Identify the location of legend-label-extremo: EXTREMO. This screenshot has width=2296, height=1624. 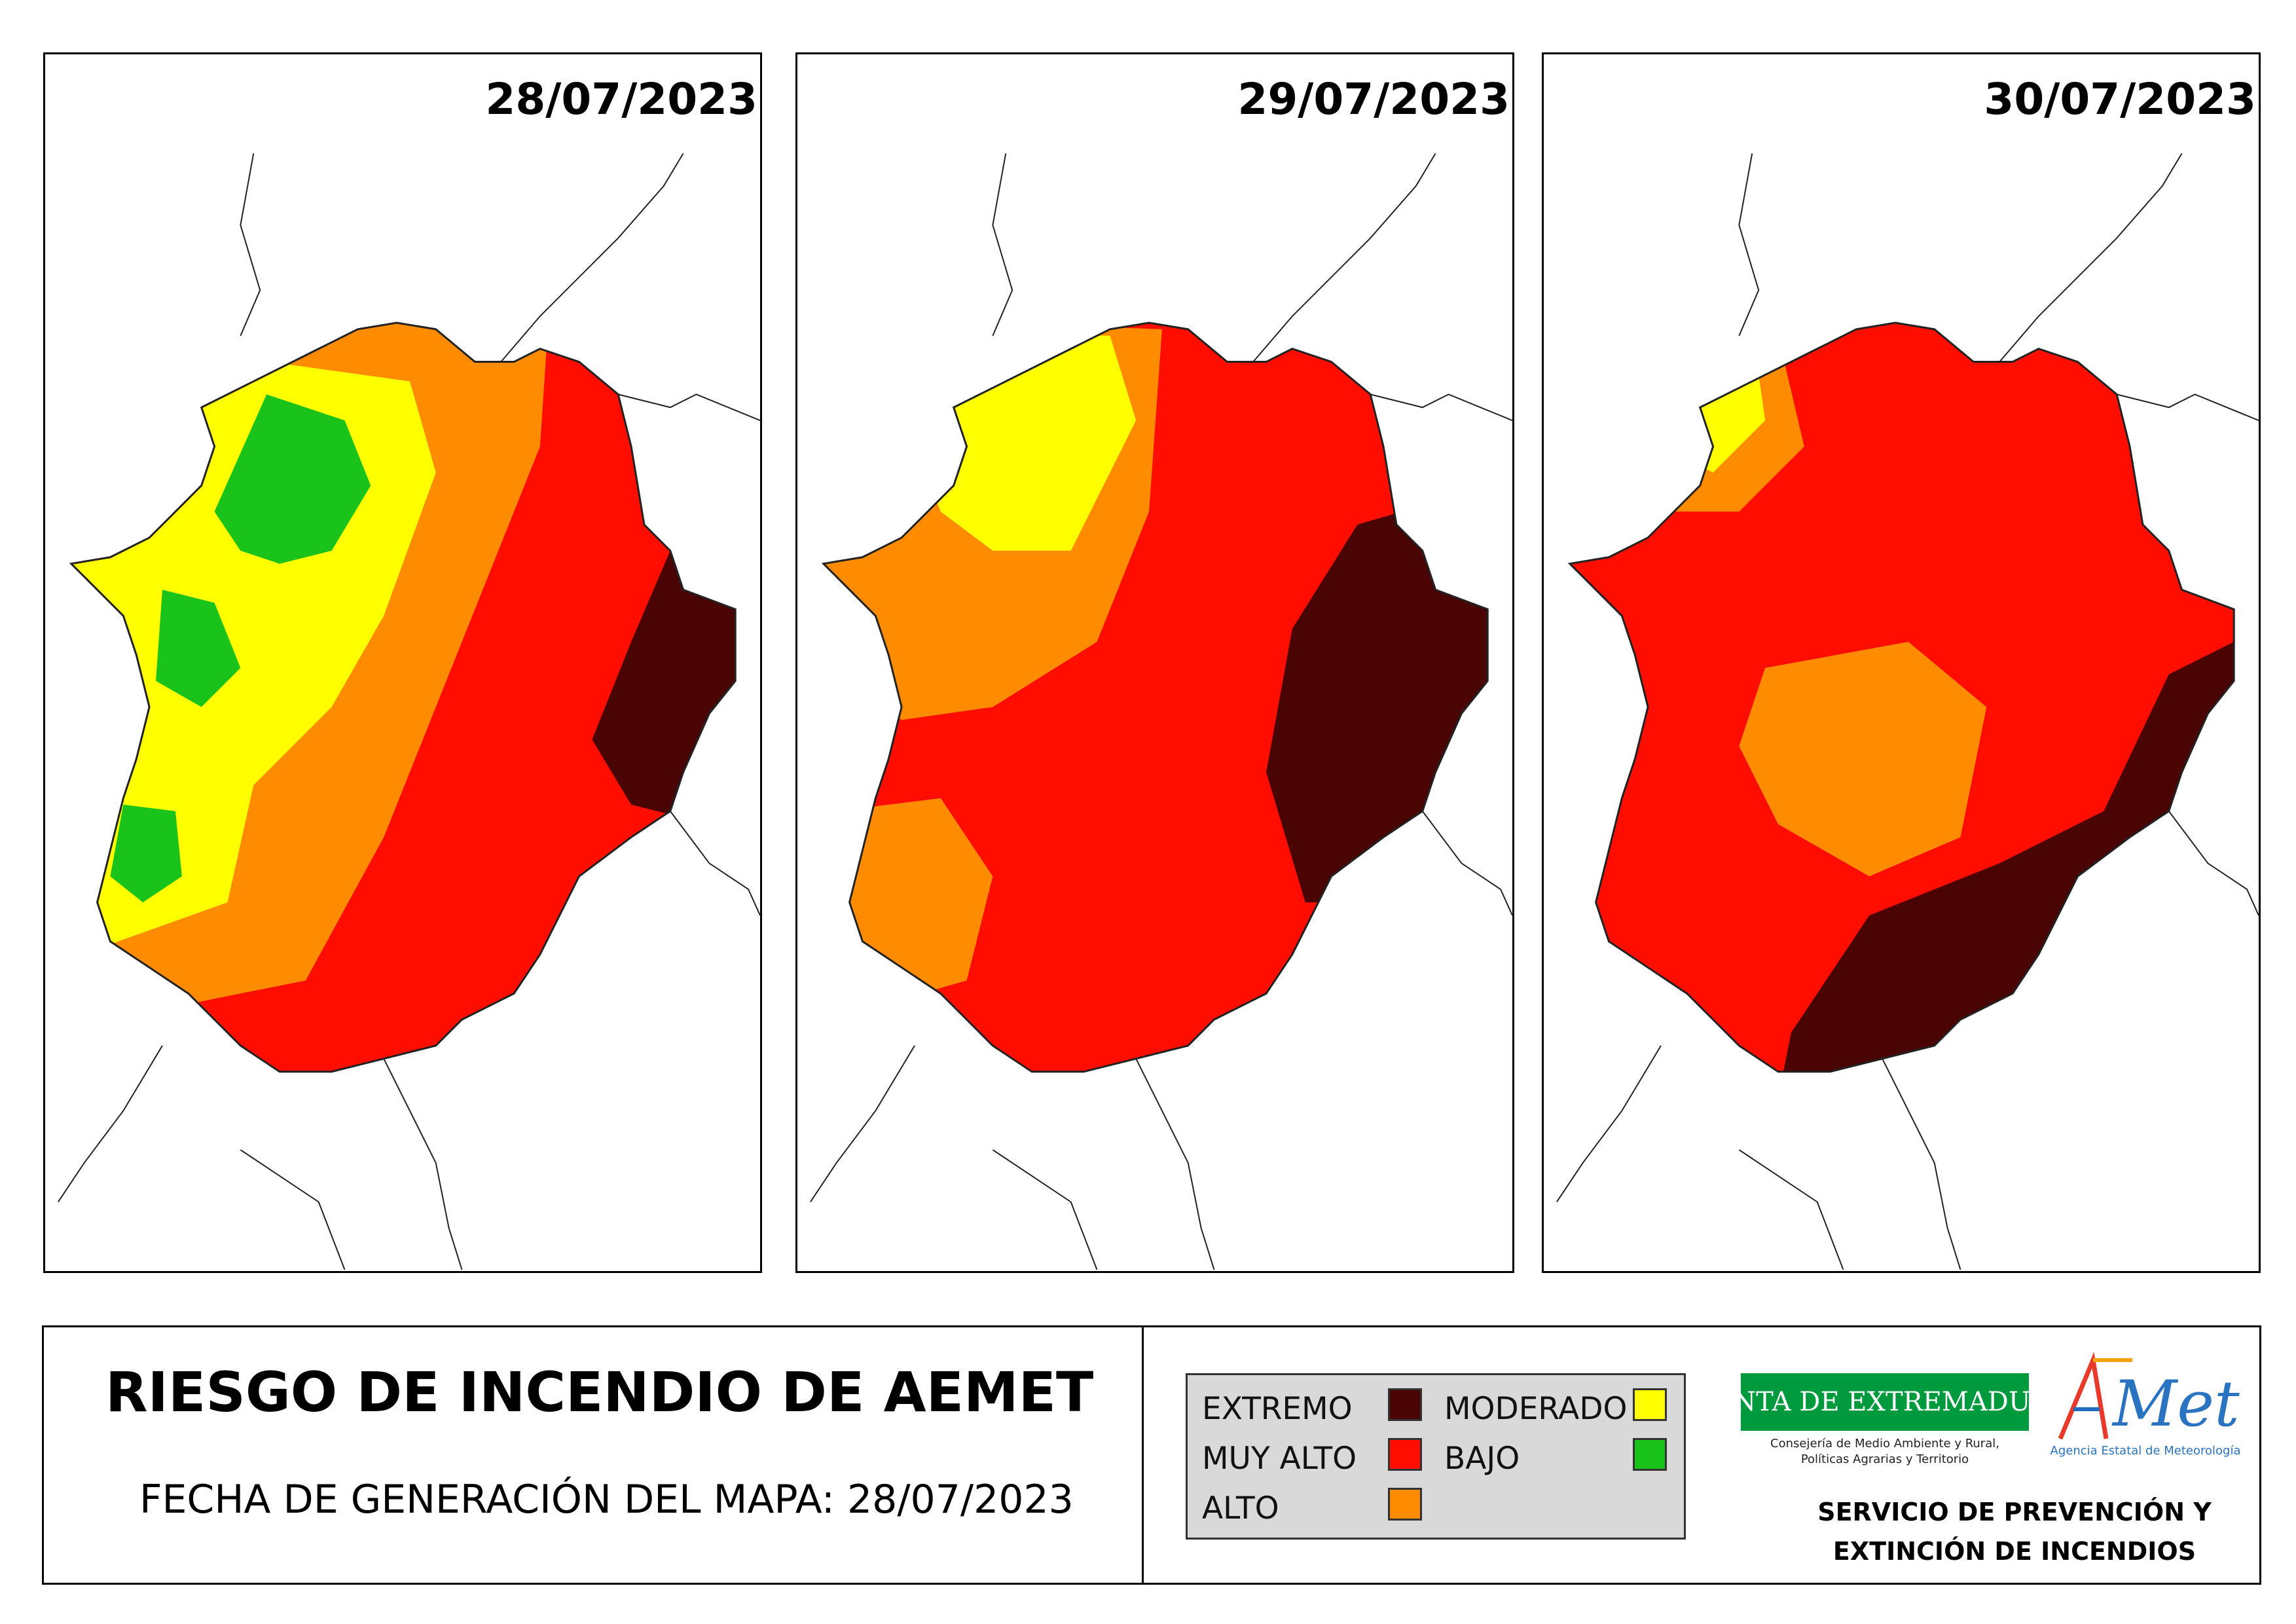
(1277, 1409).